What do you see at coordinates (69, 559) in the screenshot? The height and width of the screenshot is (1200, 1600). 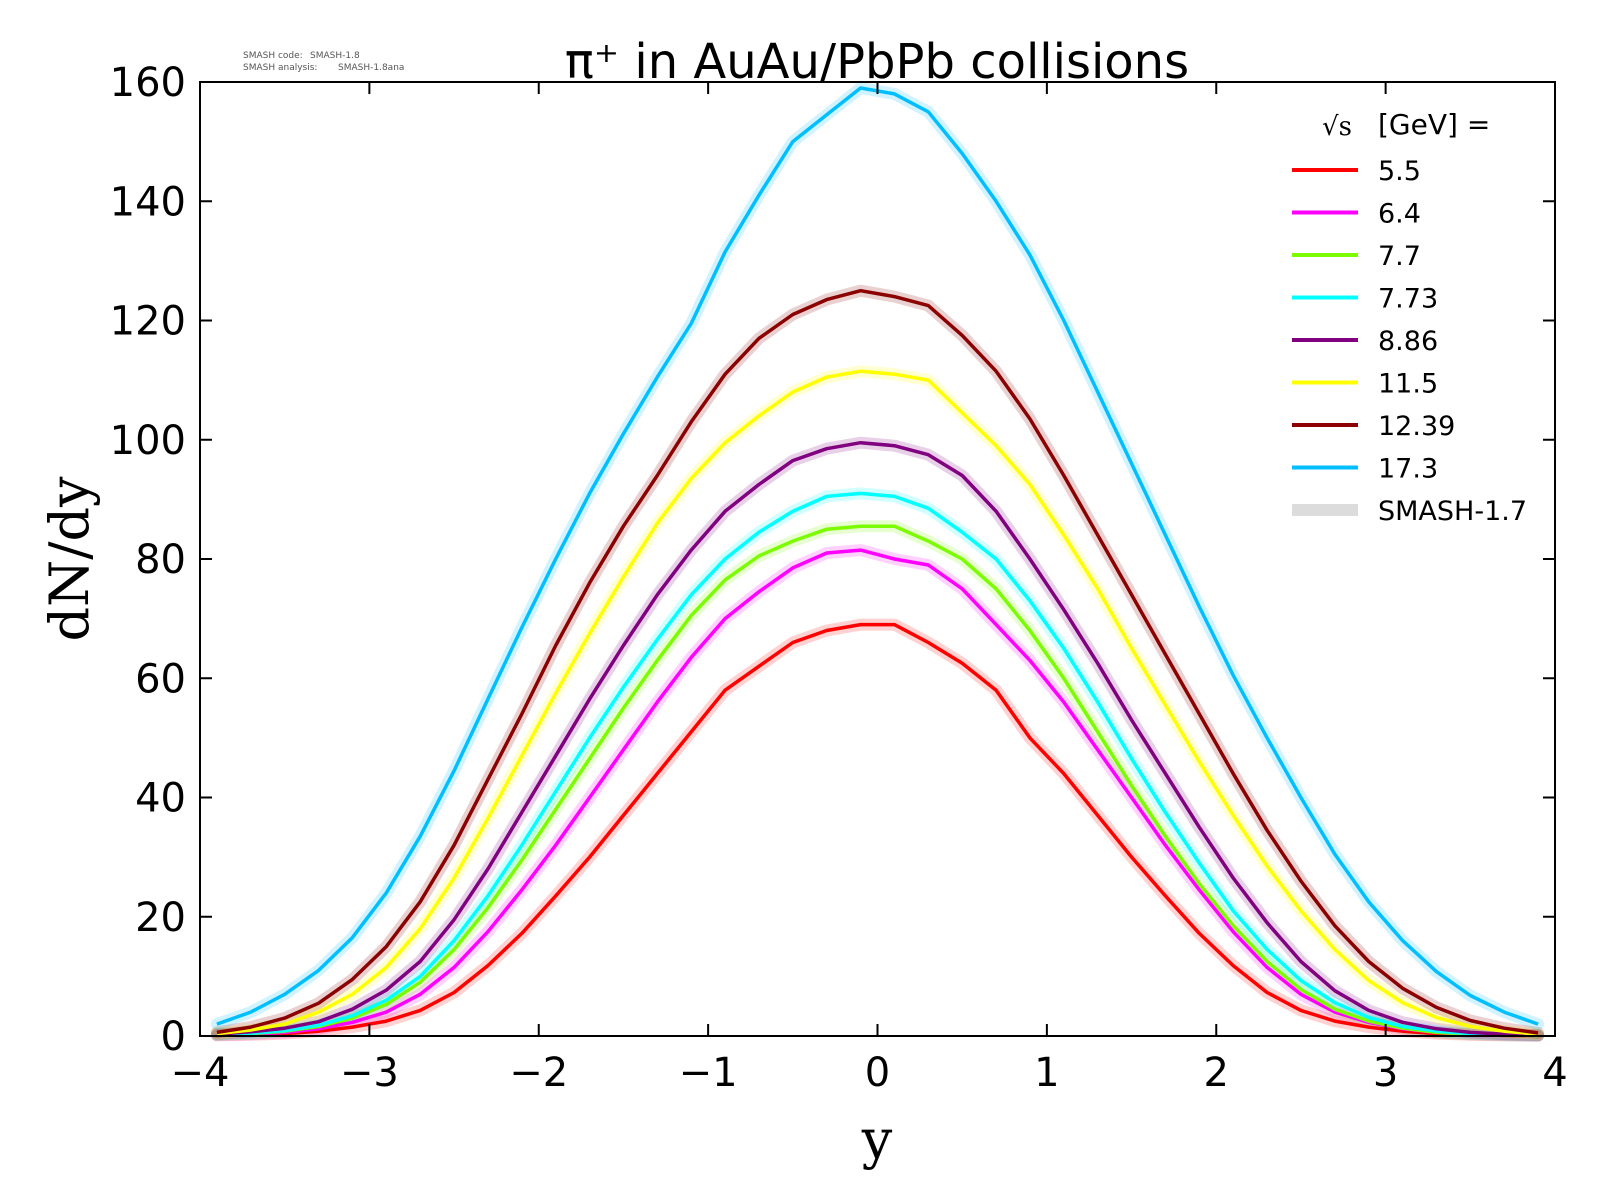 I see `y-axis-label: dN/dy` at bounding box center [69, 559].